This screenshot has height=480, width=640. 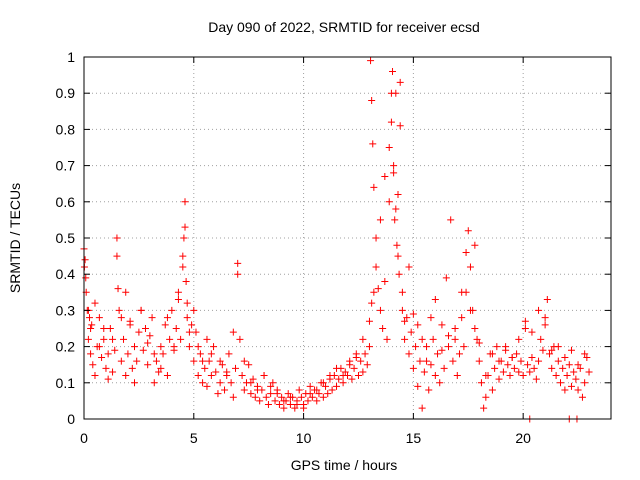 What do you see at coordinates (66, 383) in the screenshot?
I see `y-tick-label: 0.1` at bounding box center [66, 383].